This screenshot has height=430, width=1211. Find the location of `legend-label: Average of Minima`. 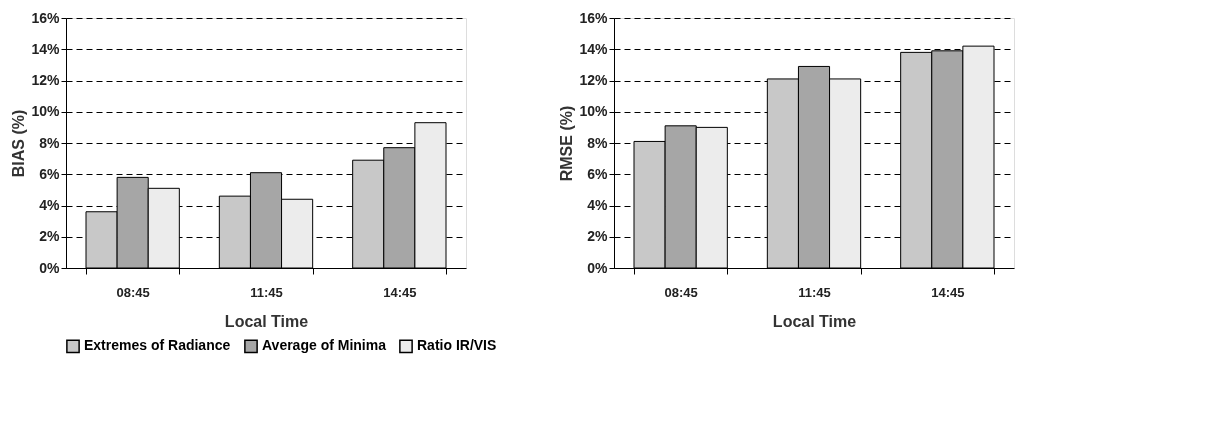

legend-label: Average of Minima is located at coordinates (324, 345).